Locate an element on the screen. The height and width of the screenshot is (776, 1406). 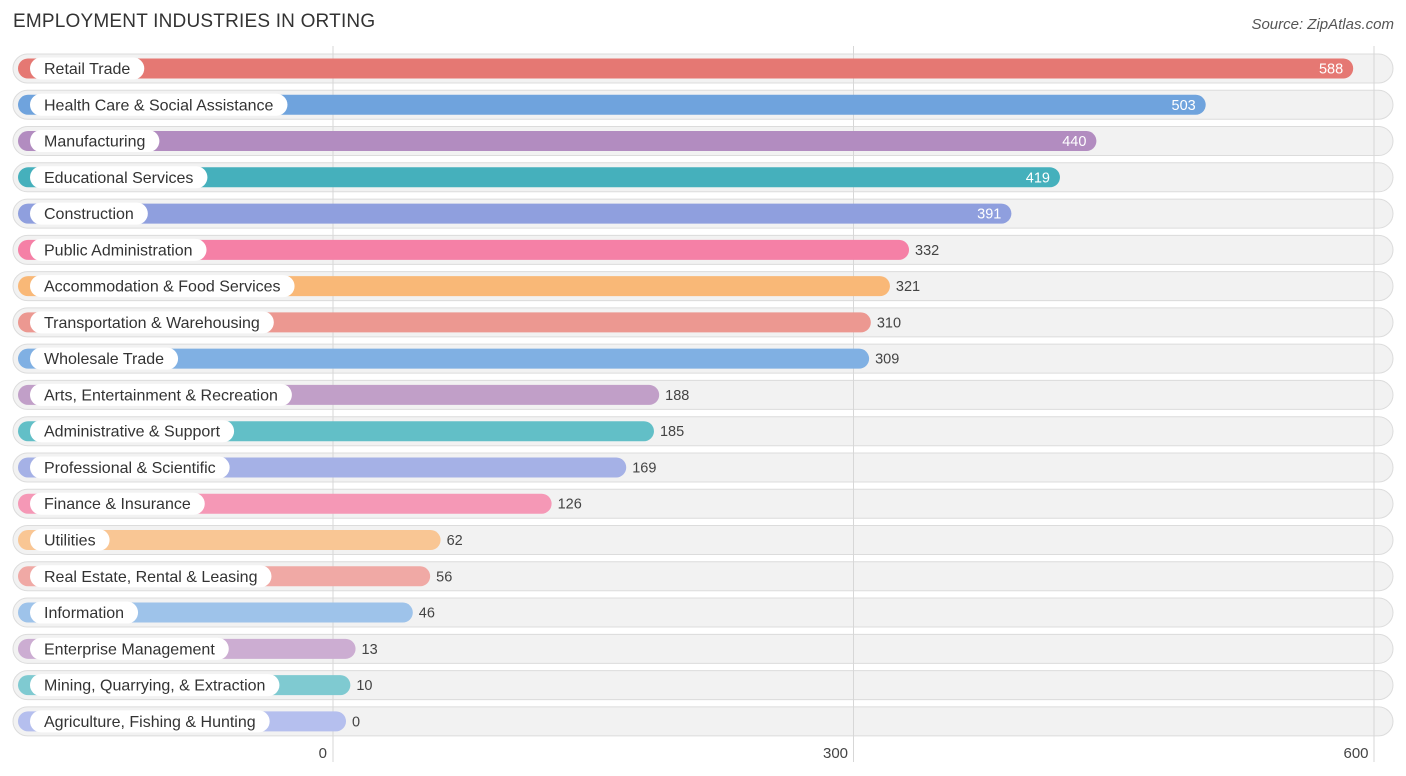
bar-group: Arts, Entertainment & Recreation 188 is located at coordinates (353, 394).